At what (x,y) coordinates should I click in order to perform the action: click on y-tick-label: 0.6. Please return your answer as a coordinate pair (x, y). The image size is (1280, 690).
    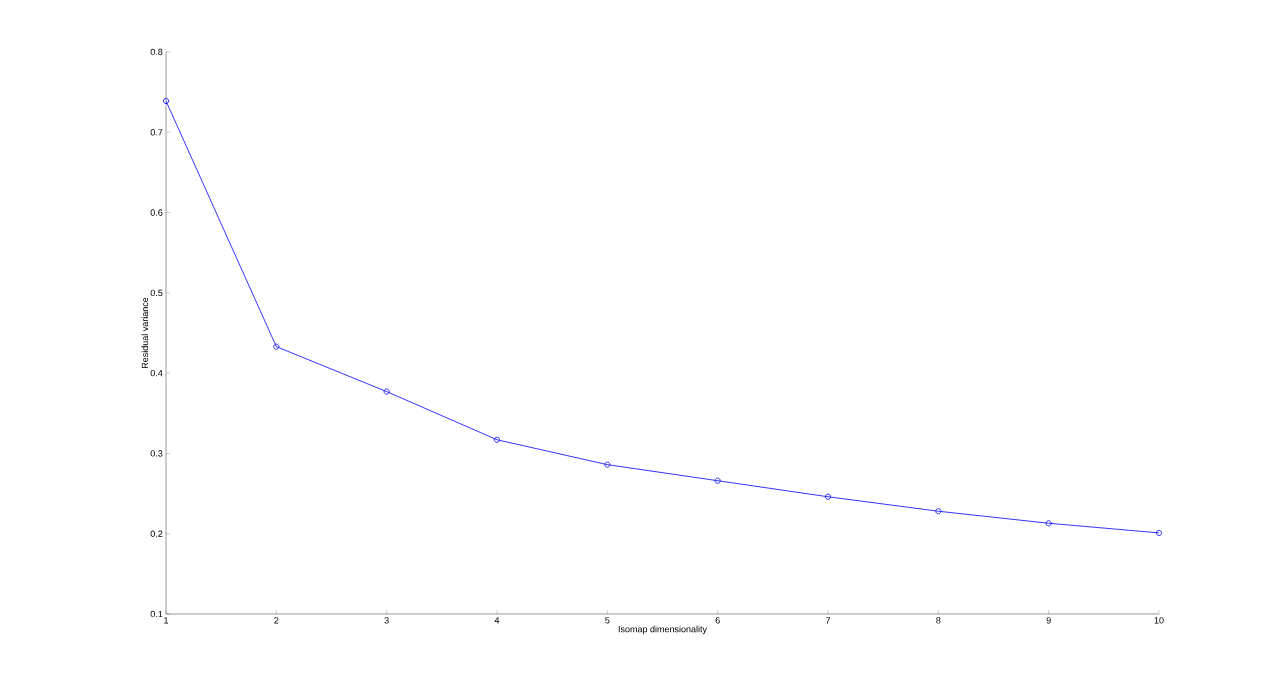
    Looking at the image, I should click on (156, 212).